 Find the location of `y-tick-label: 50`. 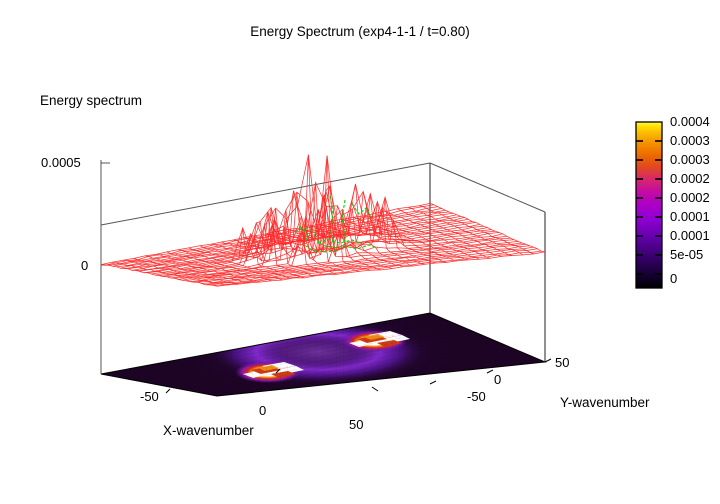

y-tick-label: 50 is located at coordinates (562, 362).